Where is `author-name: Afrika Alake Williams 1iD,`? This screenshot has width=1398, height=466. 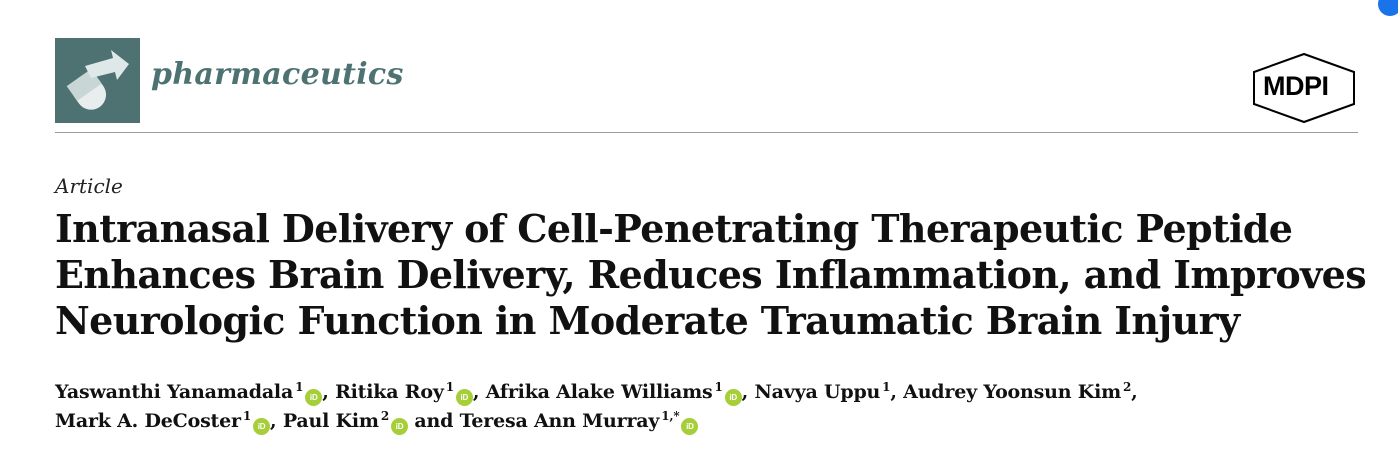
author-name: Afrika Alake Williams 1iD, is located at coordinates (617, 392).